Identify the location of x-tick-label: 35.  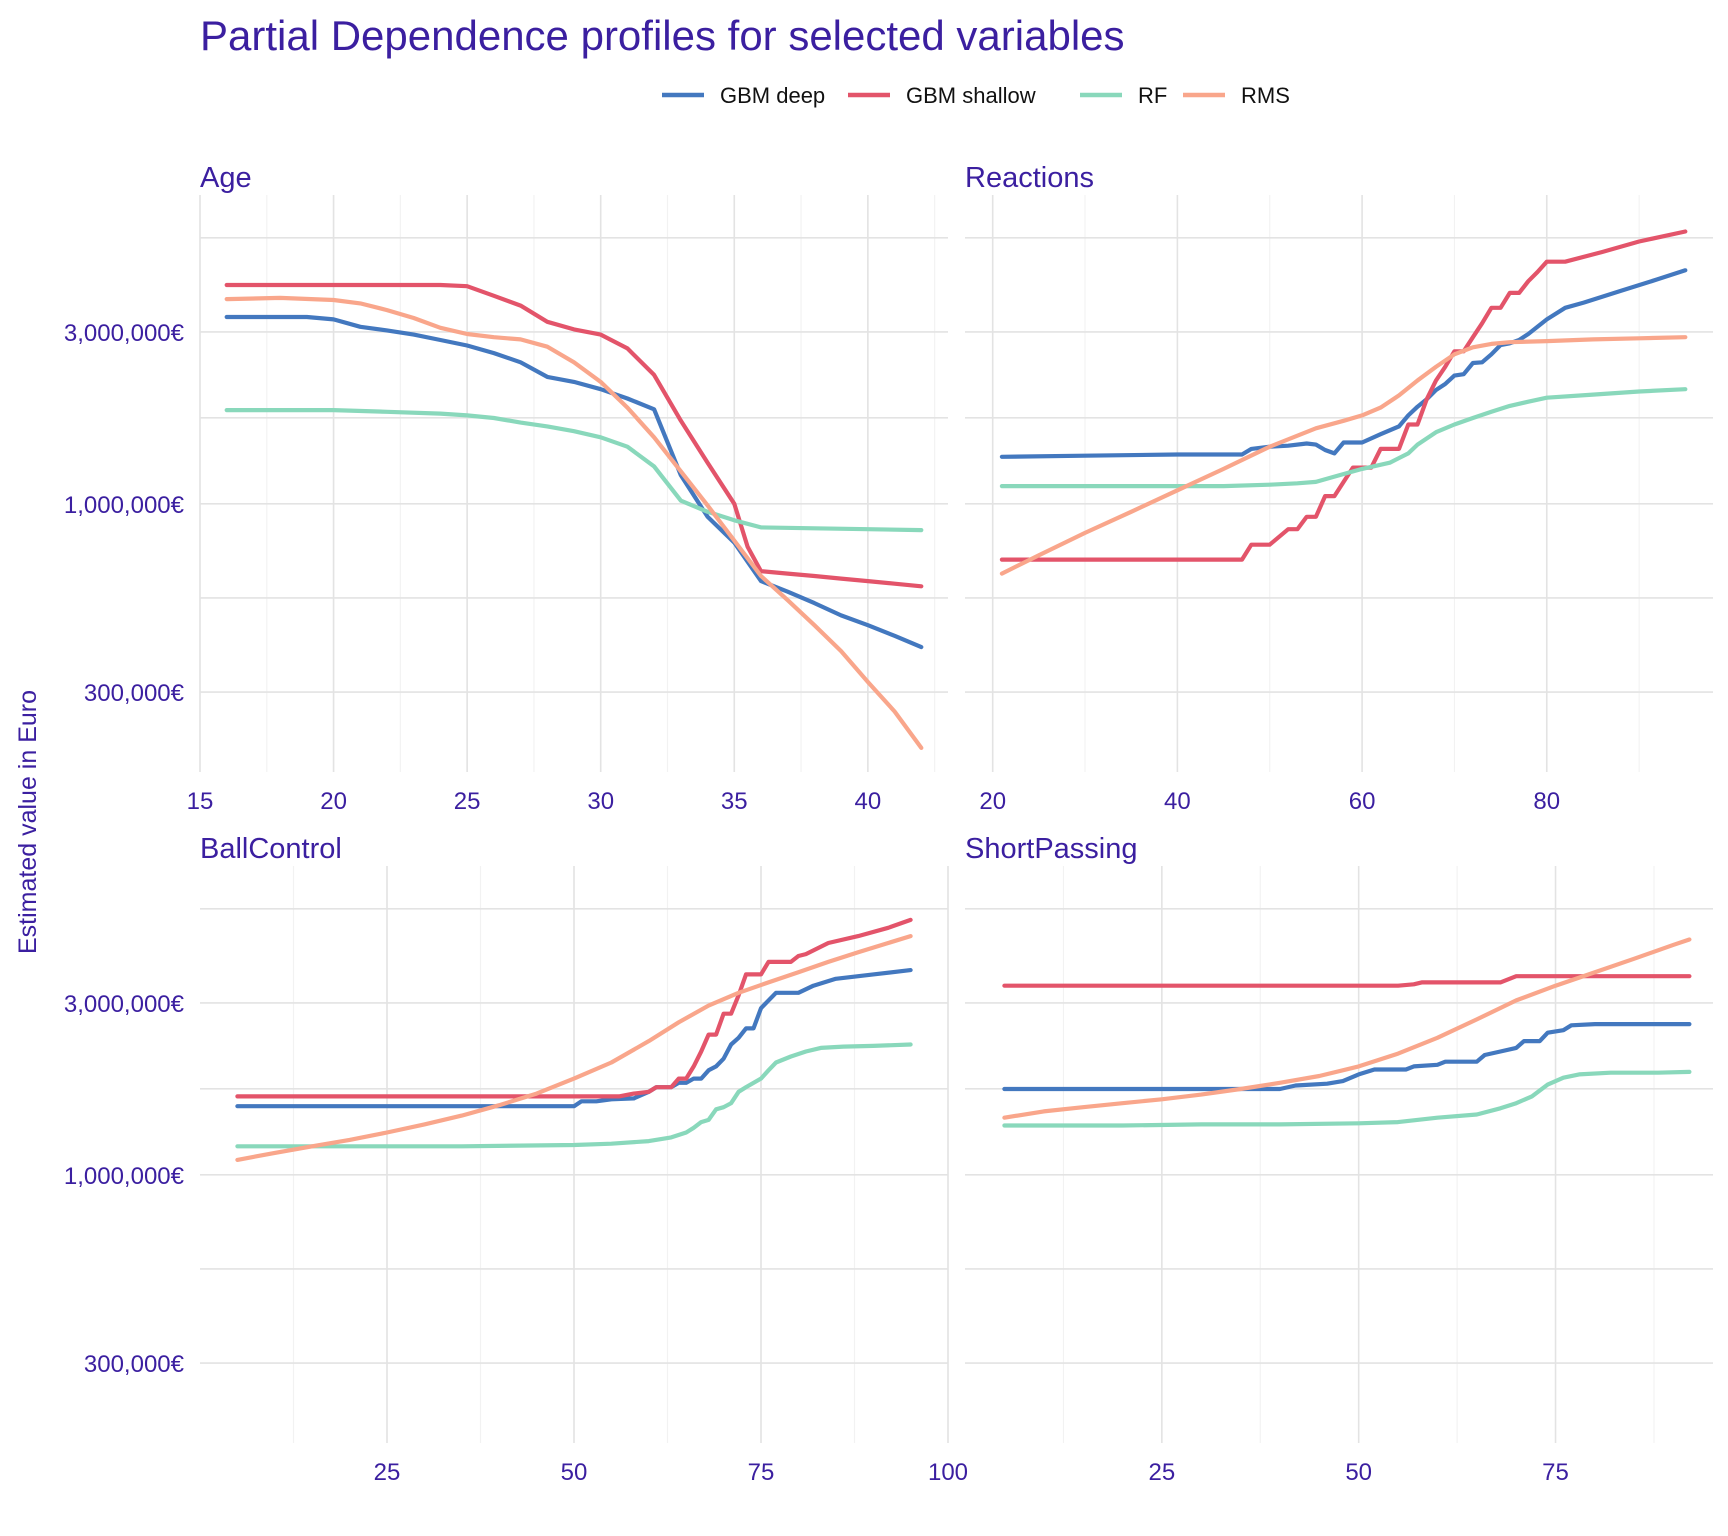
(734, 801).